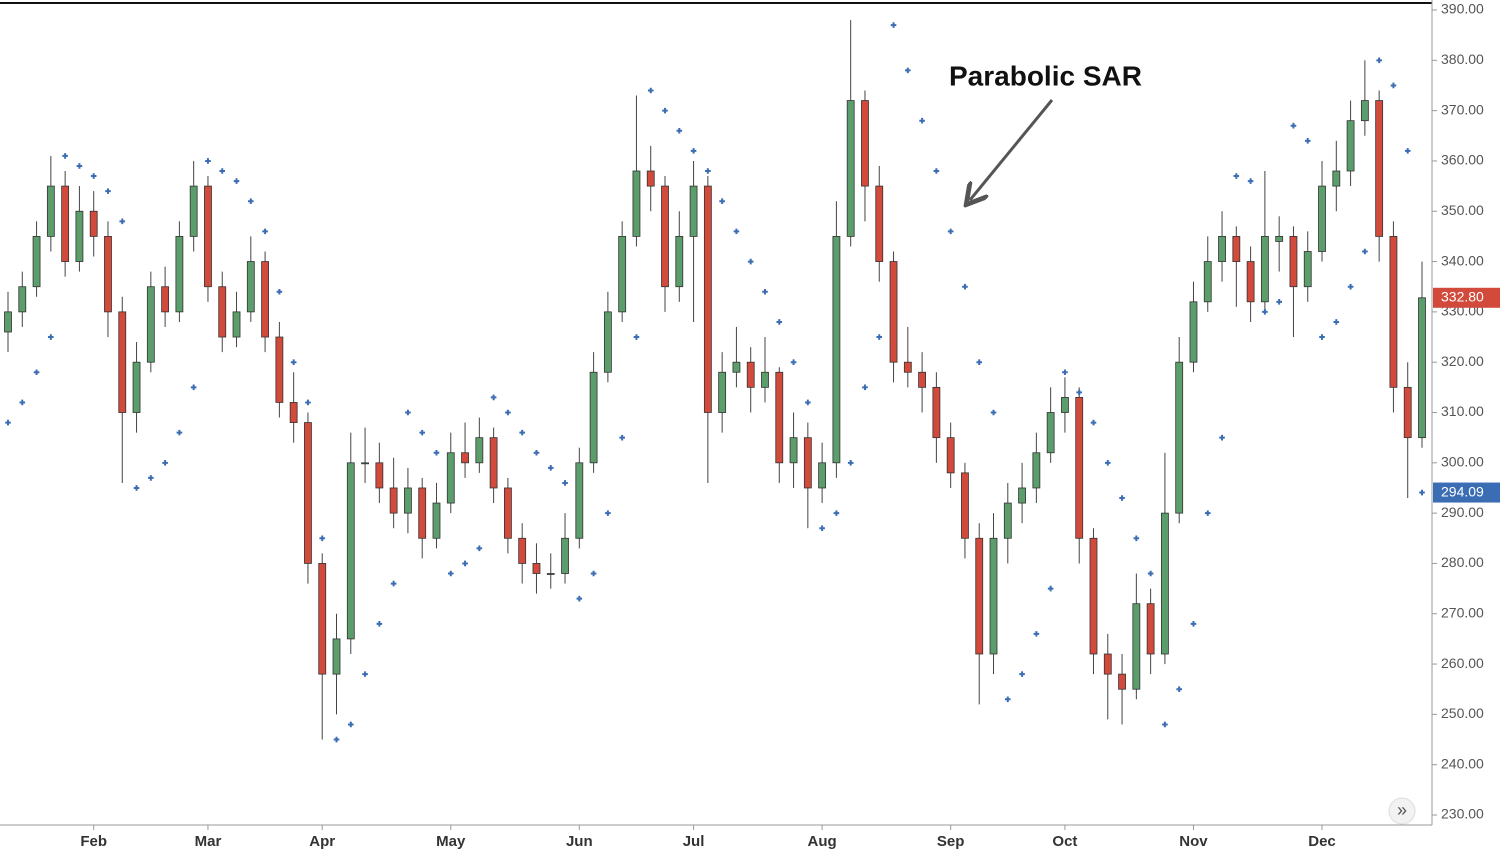 This screenshot has height=854, width=1500. What do you see at coordinates (951, 841) in the screenshot?
I see `x-tick-label: Sep` at bounding box center [951, 841].